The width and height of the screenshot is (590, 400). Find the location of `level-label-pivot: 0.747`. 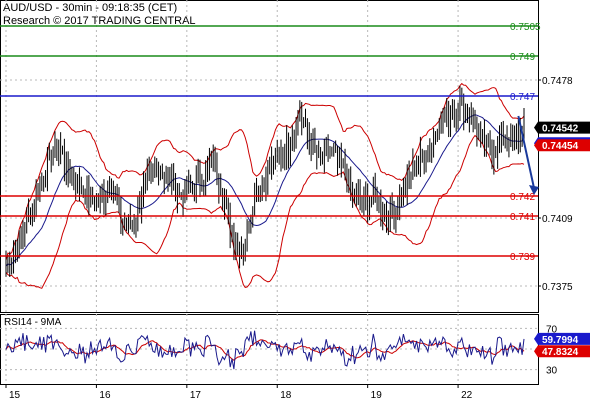

level-label-pivot: 0.747 is located at coordinates (522, 97).